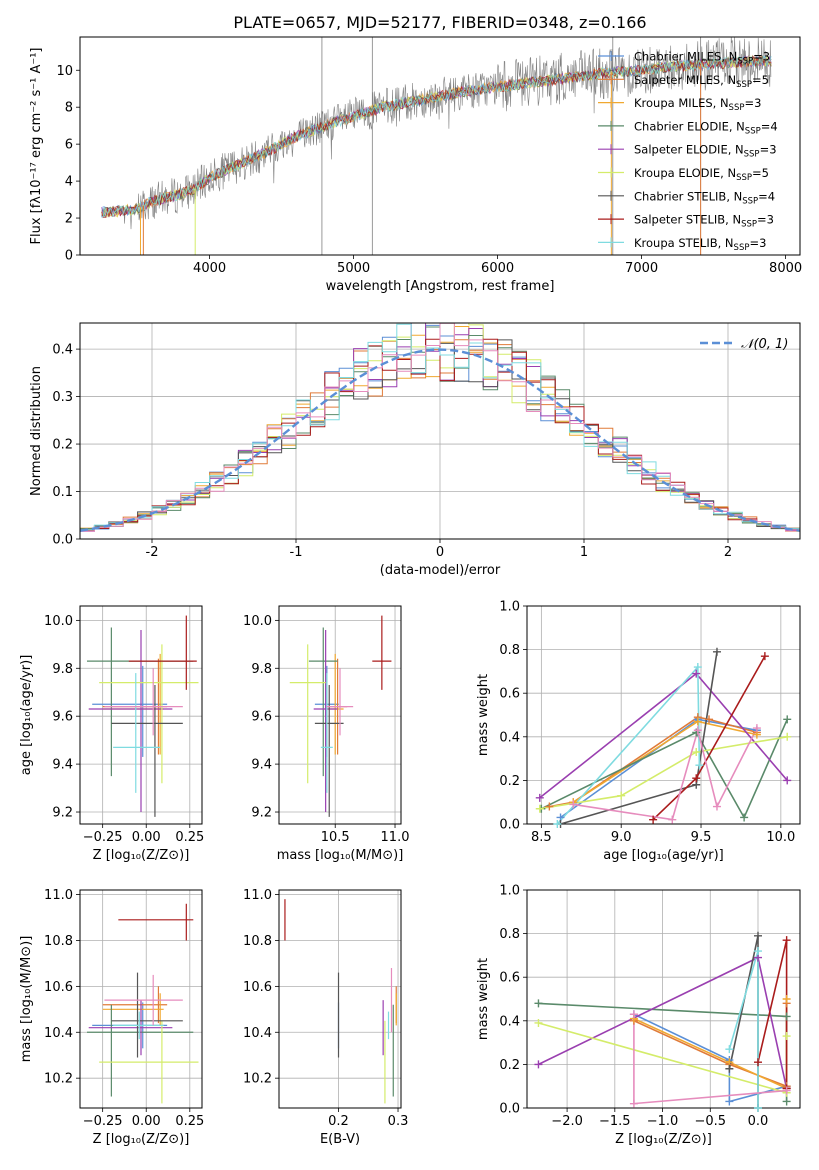  I want to click on legend-label-main: Salpeter ELODIE, N, so click(689, 150).